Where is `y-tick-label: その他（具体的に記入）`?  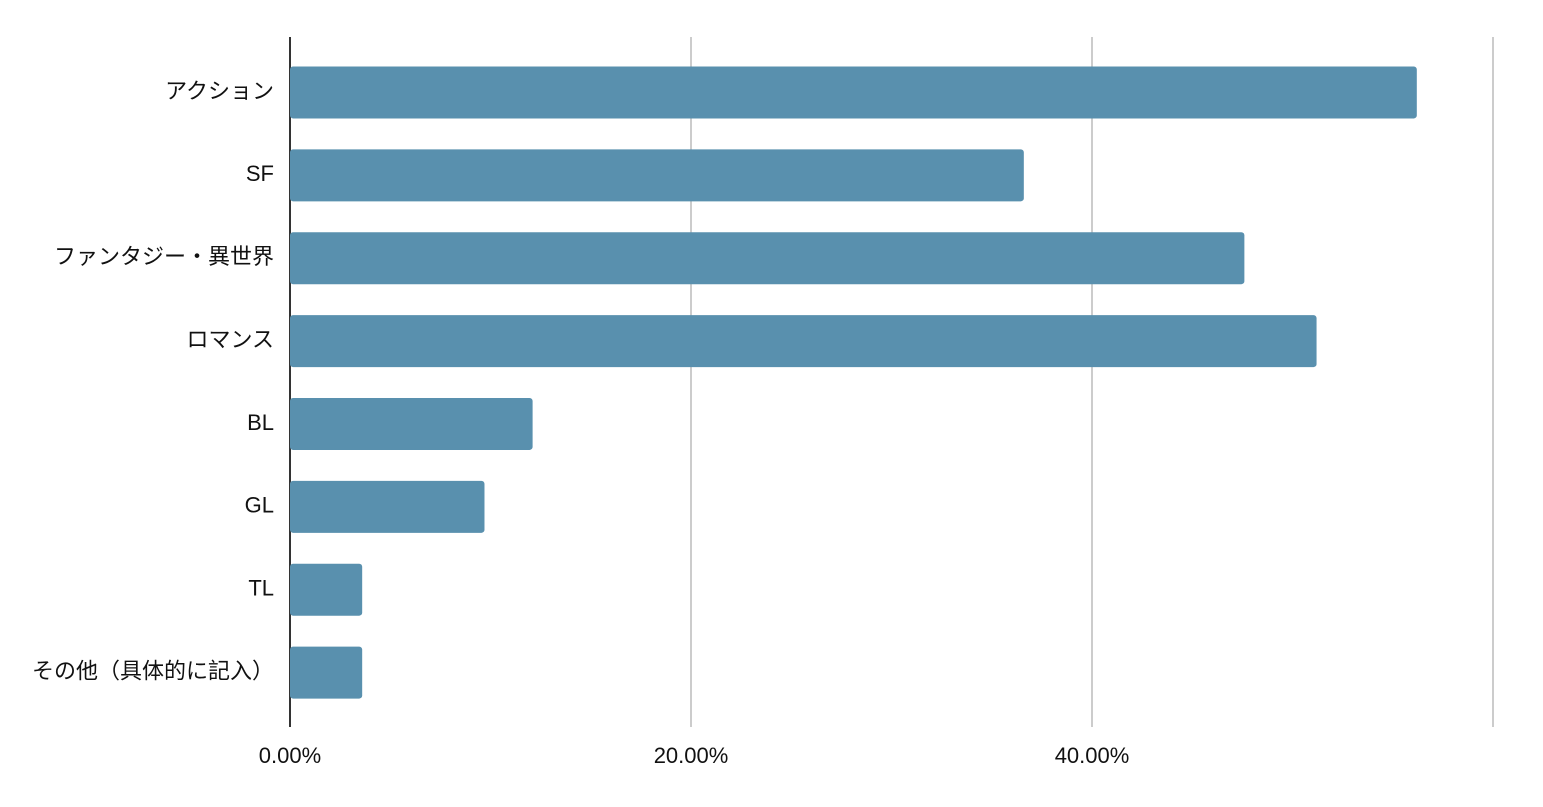 y-tick-label: その他（具体的に記入） is located at coordinates (153, 670).